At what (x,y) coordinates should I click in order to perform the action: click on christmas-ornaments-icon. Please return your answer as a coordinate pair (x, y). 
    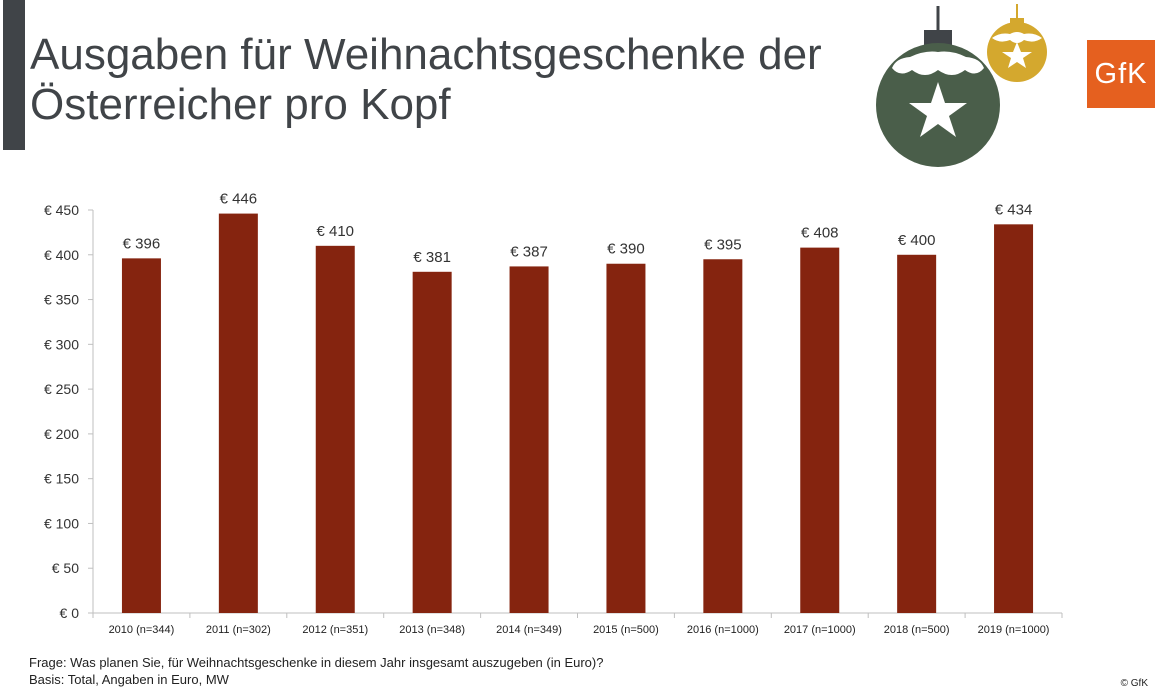
    Looking at the image, I should click on (961, 85).